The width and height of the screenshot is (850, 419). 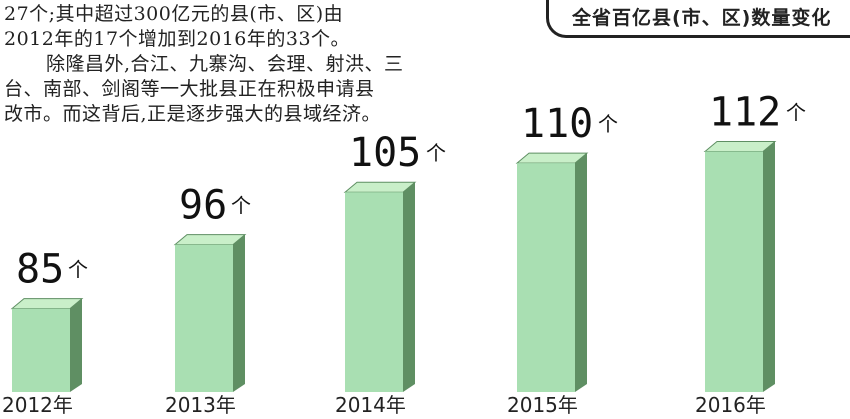 What do you see at coordinates (200, 405) in the screenshot?
I see `x-tick-label: 2013年` at bounding box center [200, 405].